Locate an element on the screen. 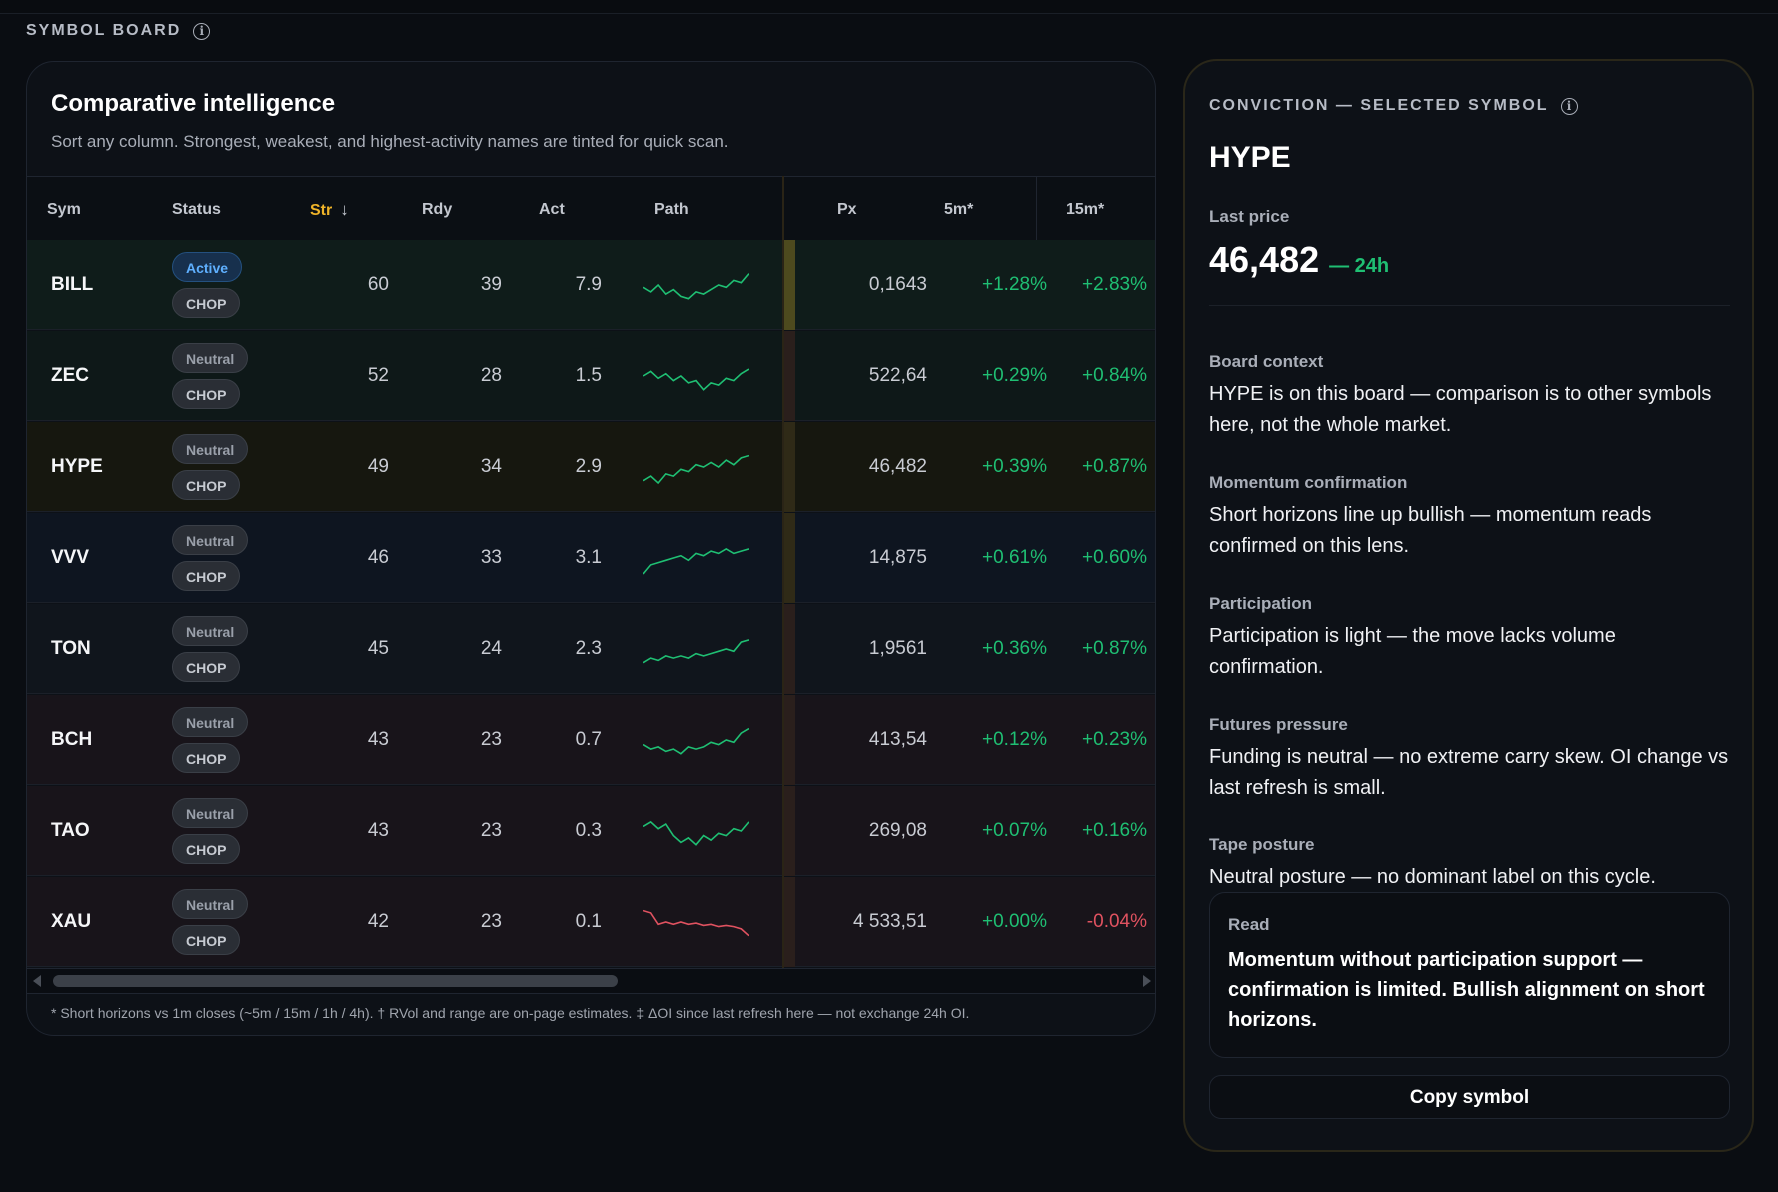  col-act: Act is located at coordinates (552, 209).